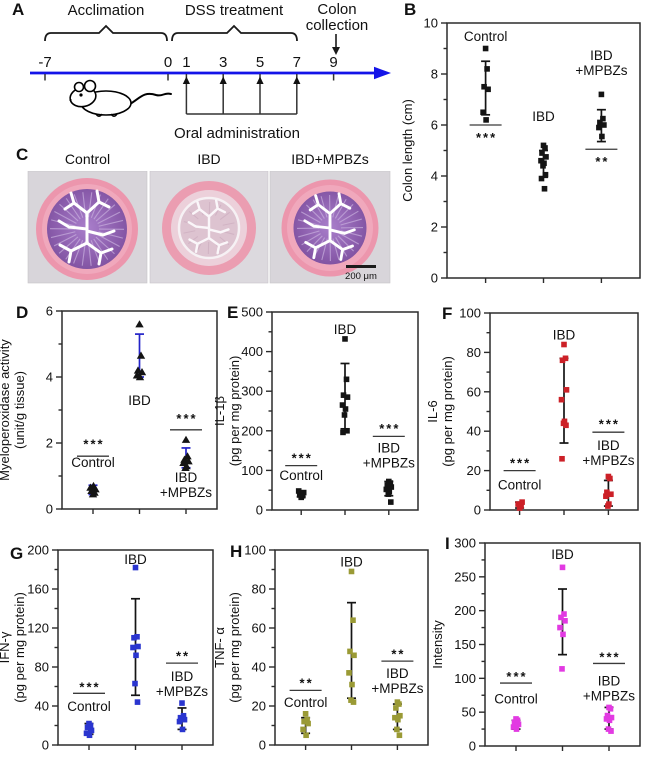 Image resolution: width=645 pixels, height=760 pixels. Describe the element at coordinates (237, 133) in the screenshot. I see `oral-administration-label: Oral administration` at that location.